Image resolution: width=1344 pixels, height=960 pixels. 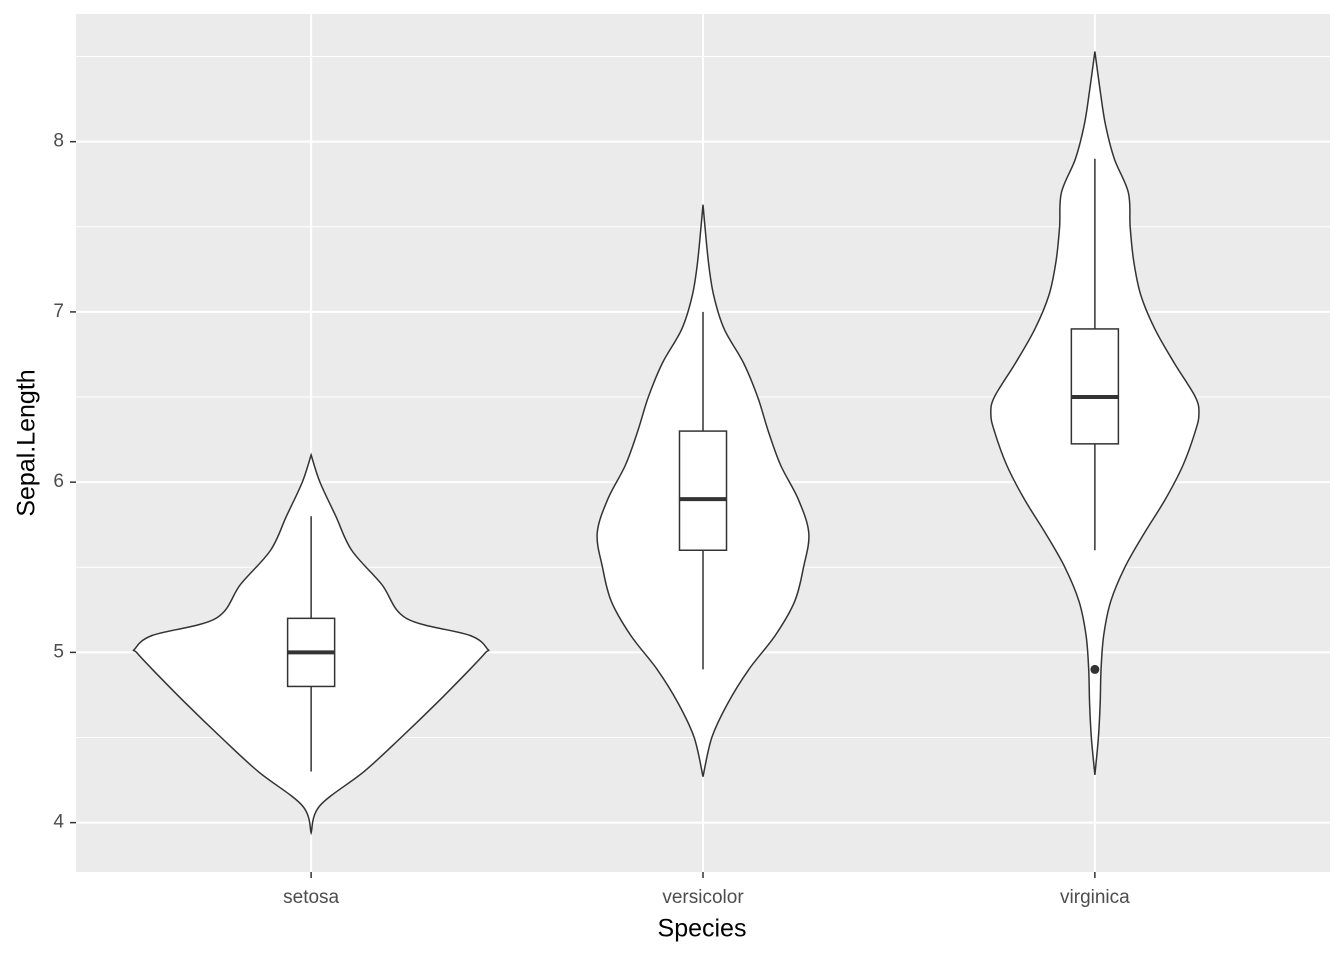 What do you see at coordinates (58, 311) in the screenshot?
I see `y-tick-label: 7` at bounding box center [58, 311].